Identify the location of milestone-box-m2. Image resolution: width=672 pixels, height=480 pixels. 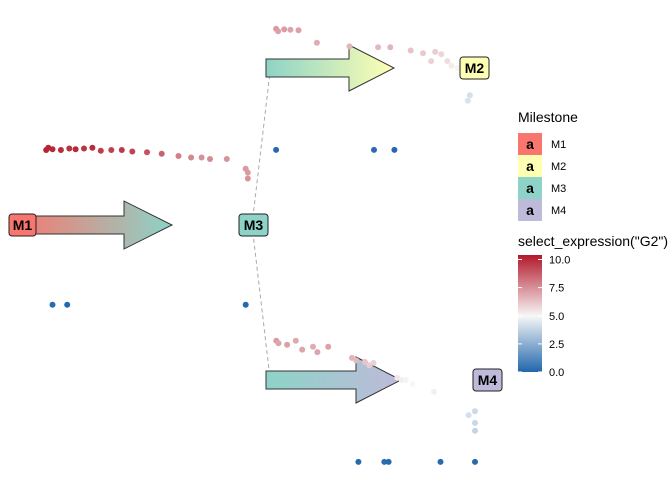
(474, 68).